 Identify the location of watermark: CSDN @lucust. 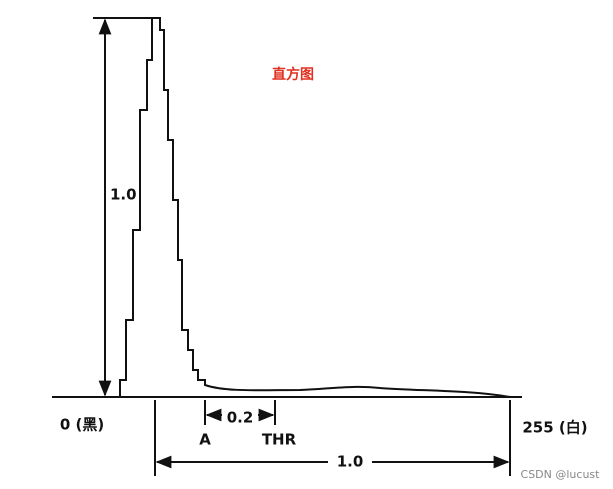
(561, 474).